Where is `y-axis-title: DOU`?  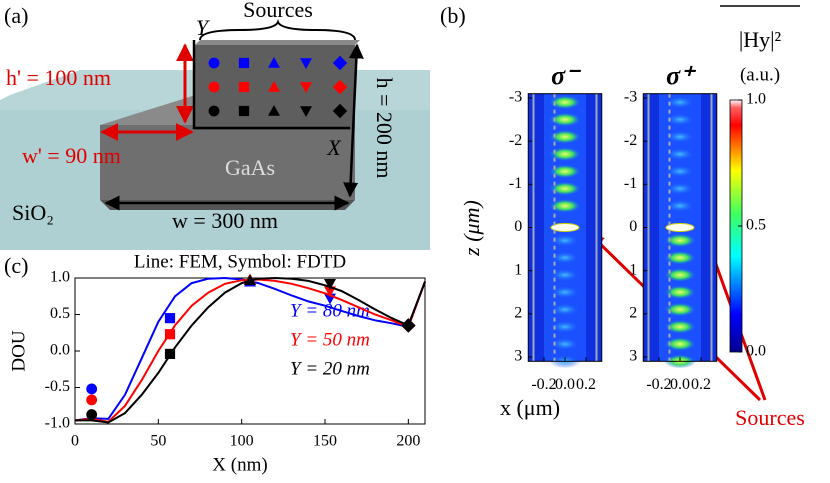 y-axis-title: DOU is located at coordinates (18, 350).